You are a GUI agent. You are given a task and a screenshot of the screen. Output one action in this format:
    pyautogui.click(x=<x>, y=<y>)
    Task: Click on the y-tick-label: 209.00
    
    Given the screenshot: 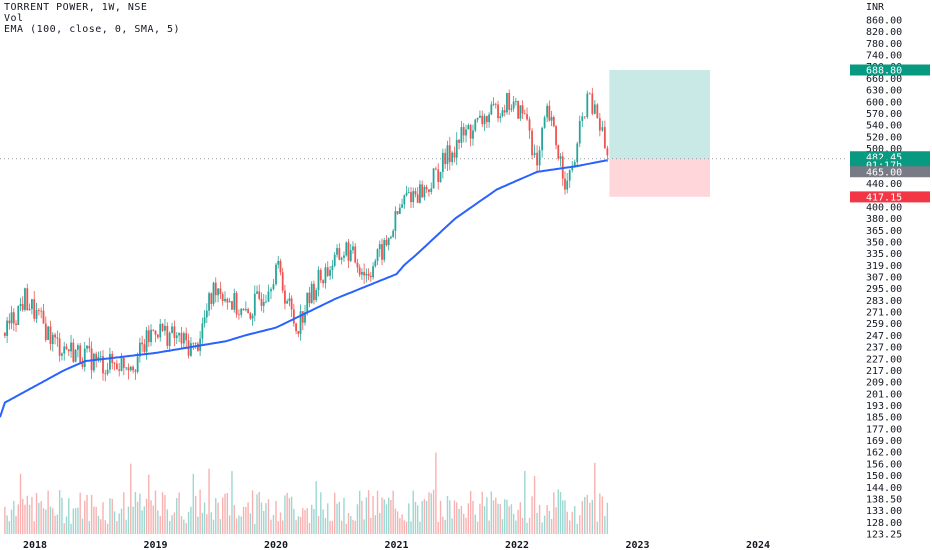 What is the action you would take?
    pyautogui.click(x=884, y=383)
    